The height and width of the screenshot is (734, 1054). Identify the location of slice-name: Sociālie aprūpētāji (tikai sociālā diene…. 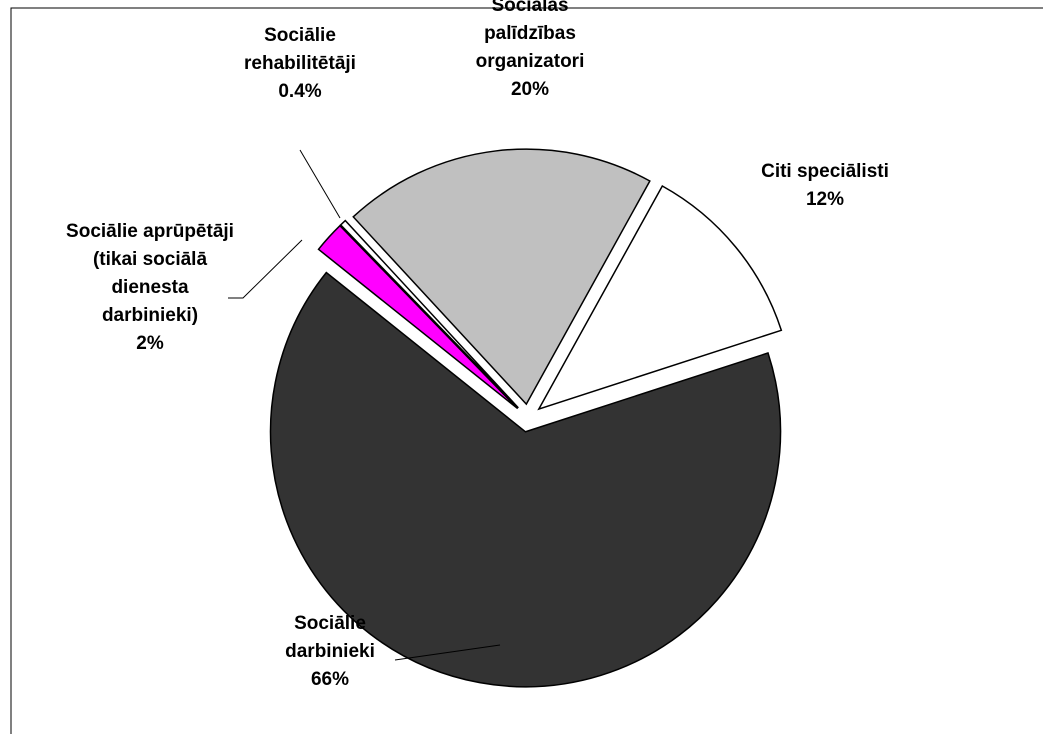
(150, 273).